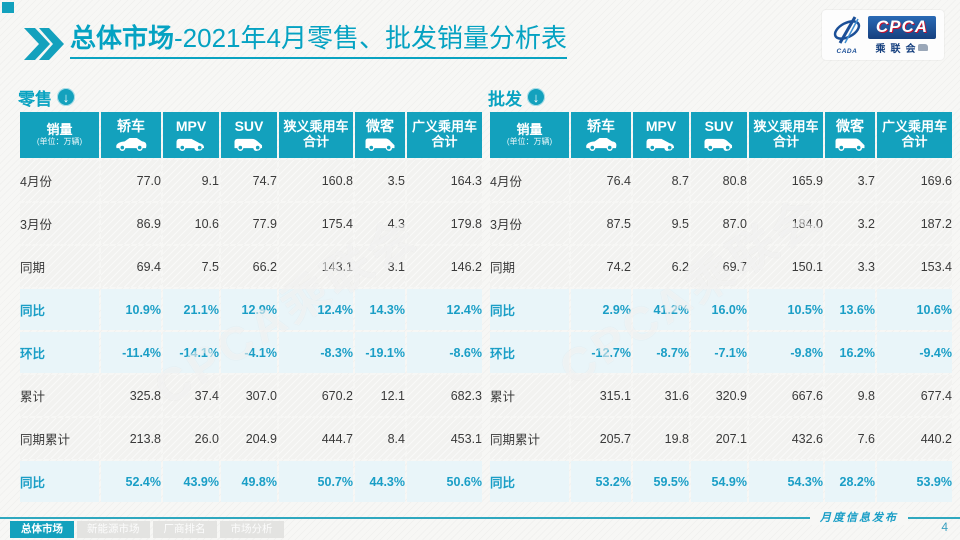 Image resolution: width=960 pixels, height=540 pixels. Describe the element at coordinates (251, 309) in the screenshot. I see `table-row: 同比 10.9% 21.1% 12.9% 12.4% 14.3% 12.4%` at that location.